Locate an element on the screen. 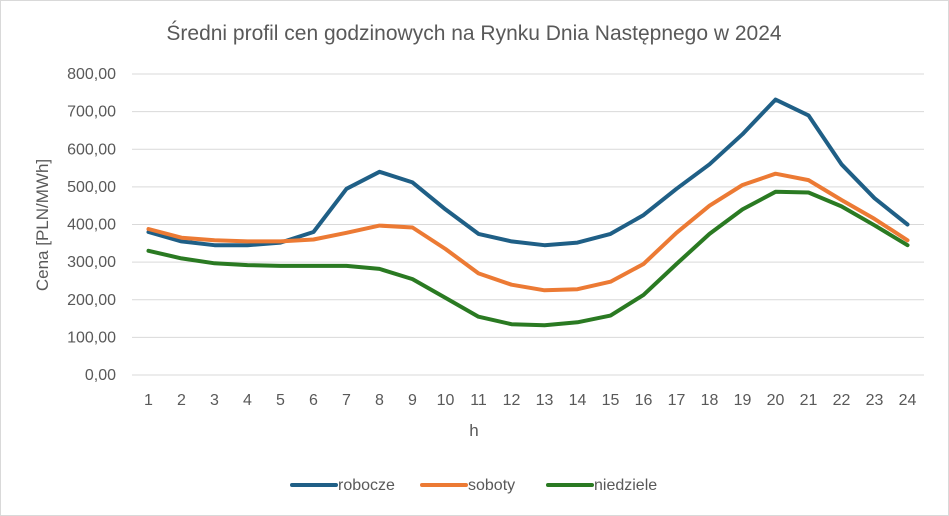  x-tick-label: 15 is located at coordinates (611, 400).